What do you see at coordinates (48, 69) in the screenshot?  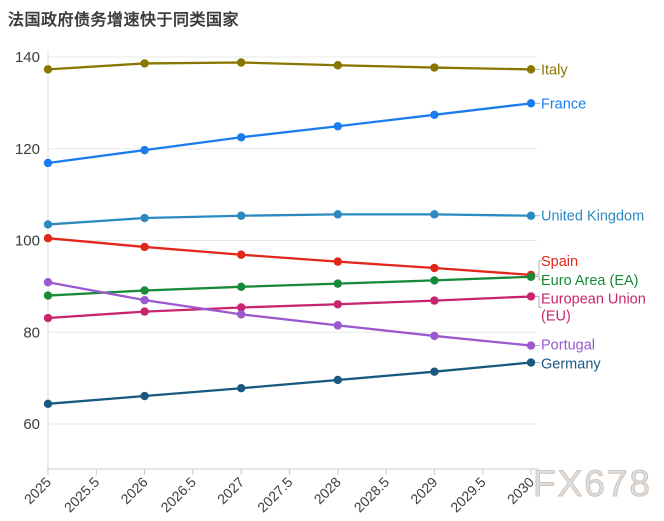 I see `point-italy-2025` at bounding box center [48, 69].